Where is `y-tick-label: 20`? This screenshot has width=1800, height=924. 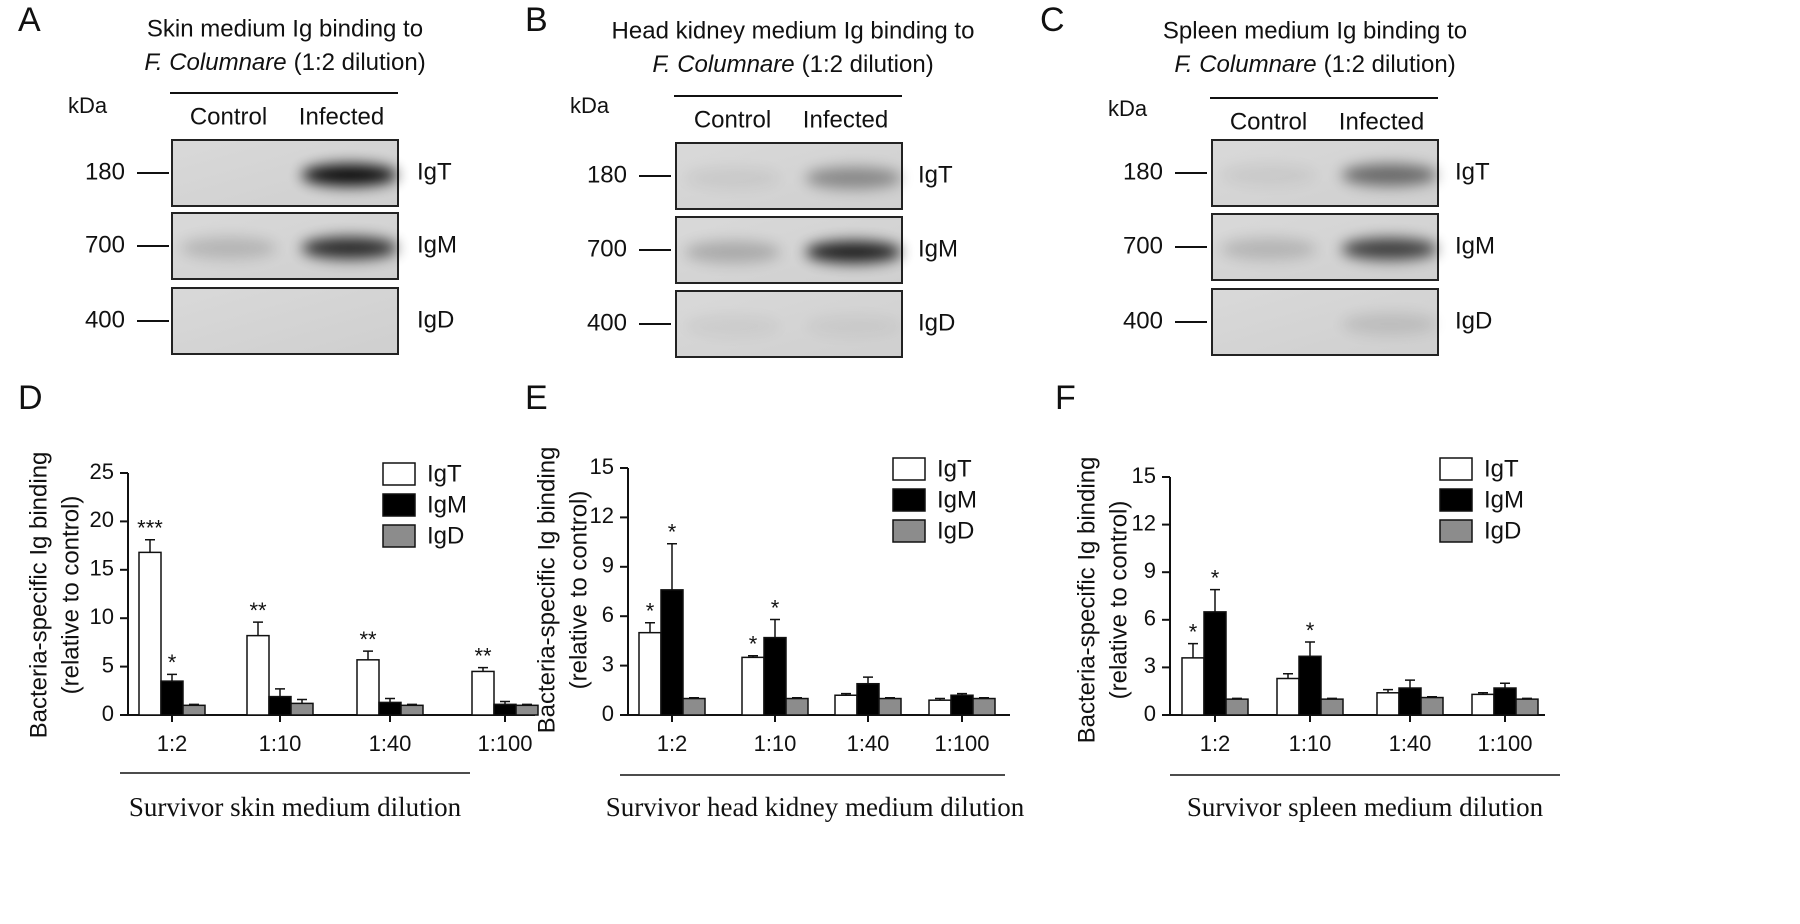
y-tick-label: 20 is located at coordinates (102, 519).